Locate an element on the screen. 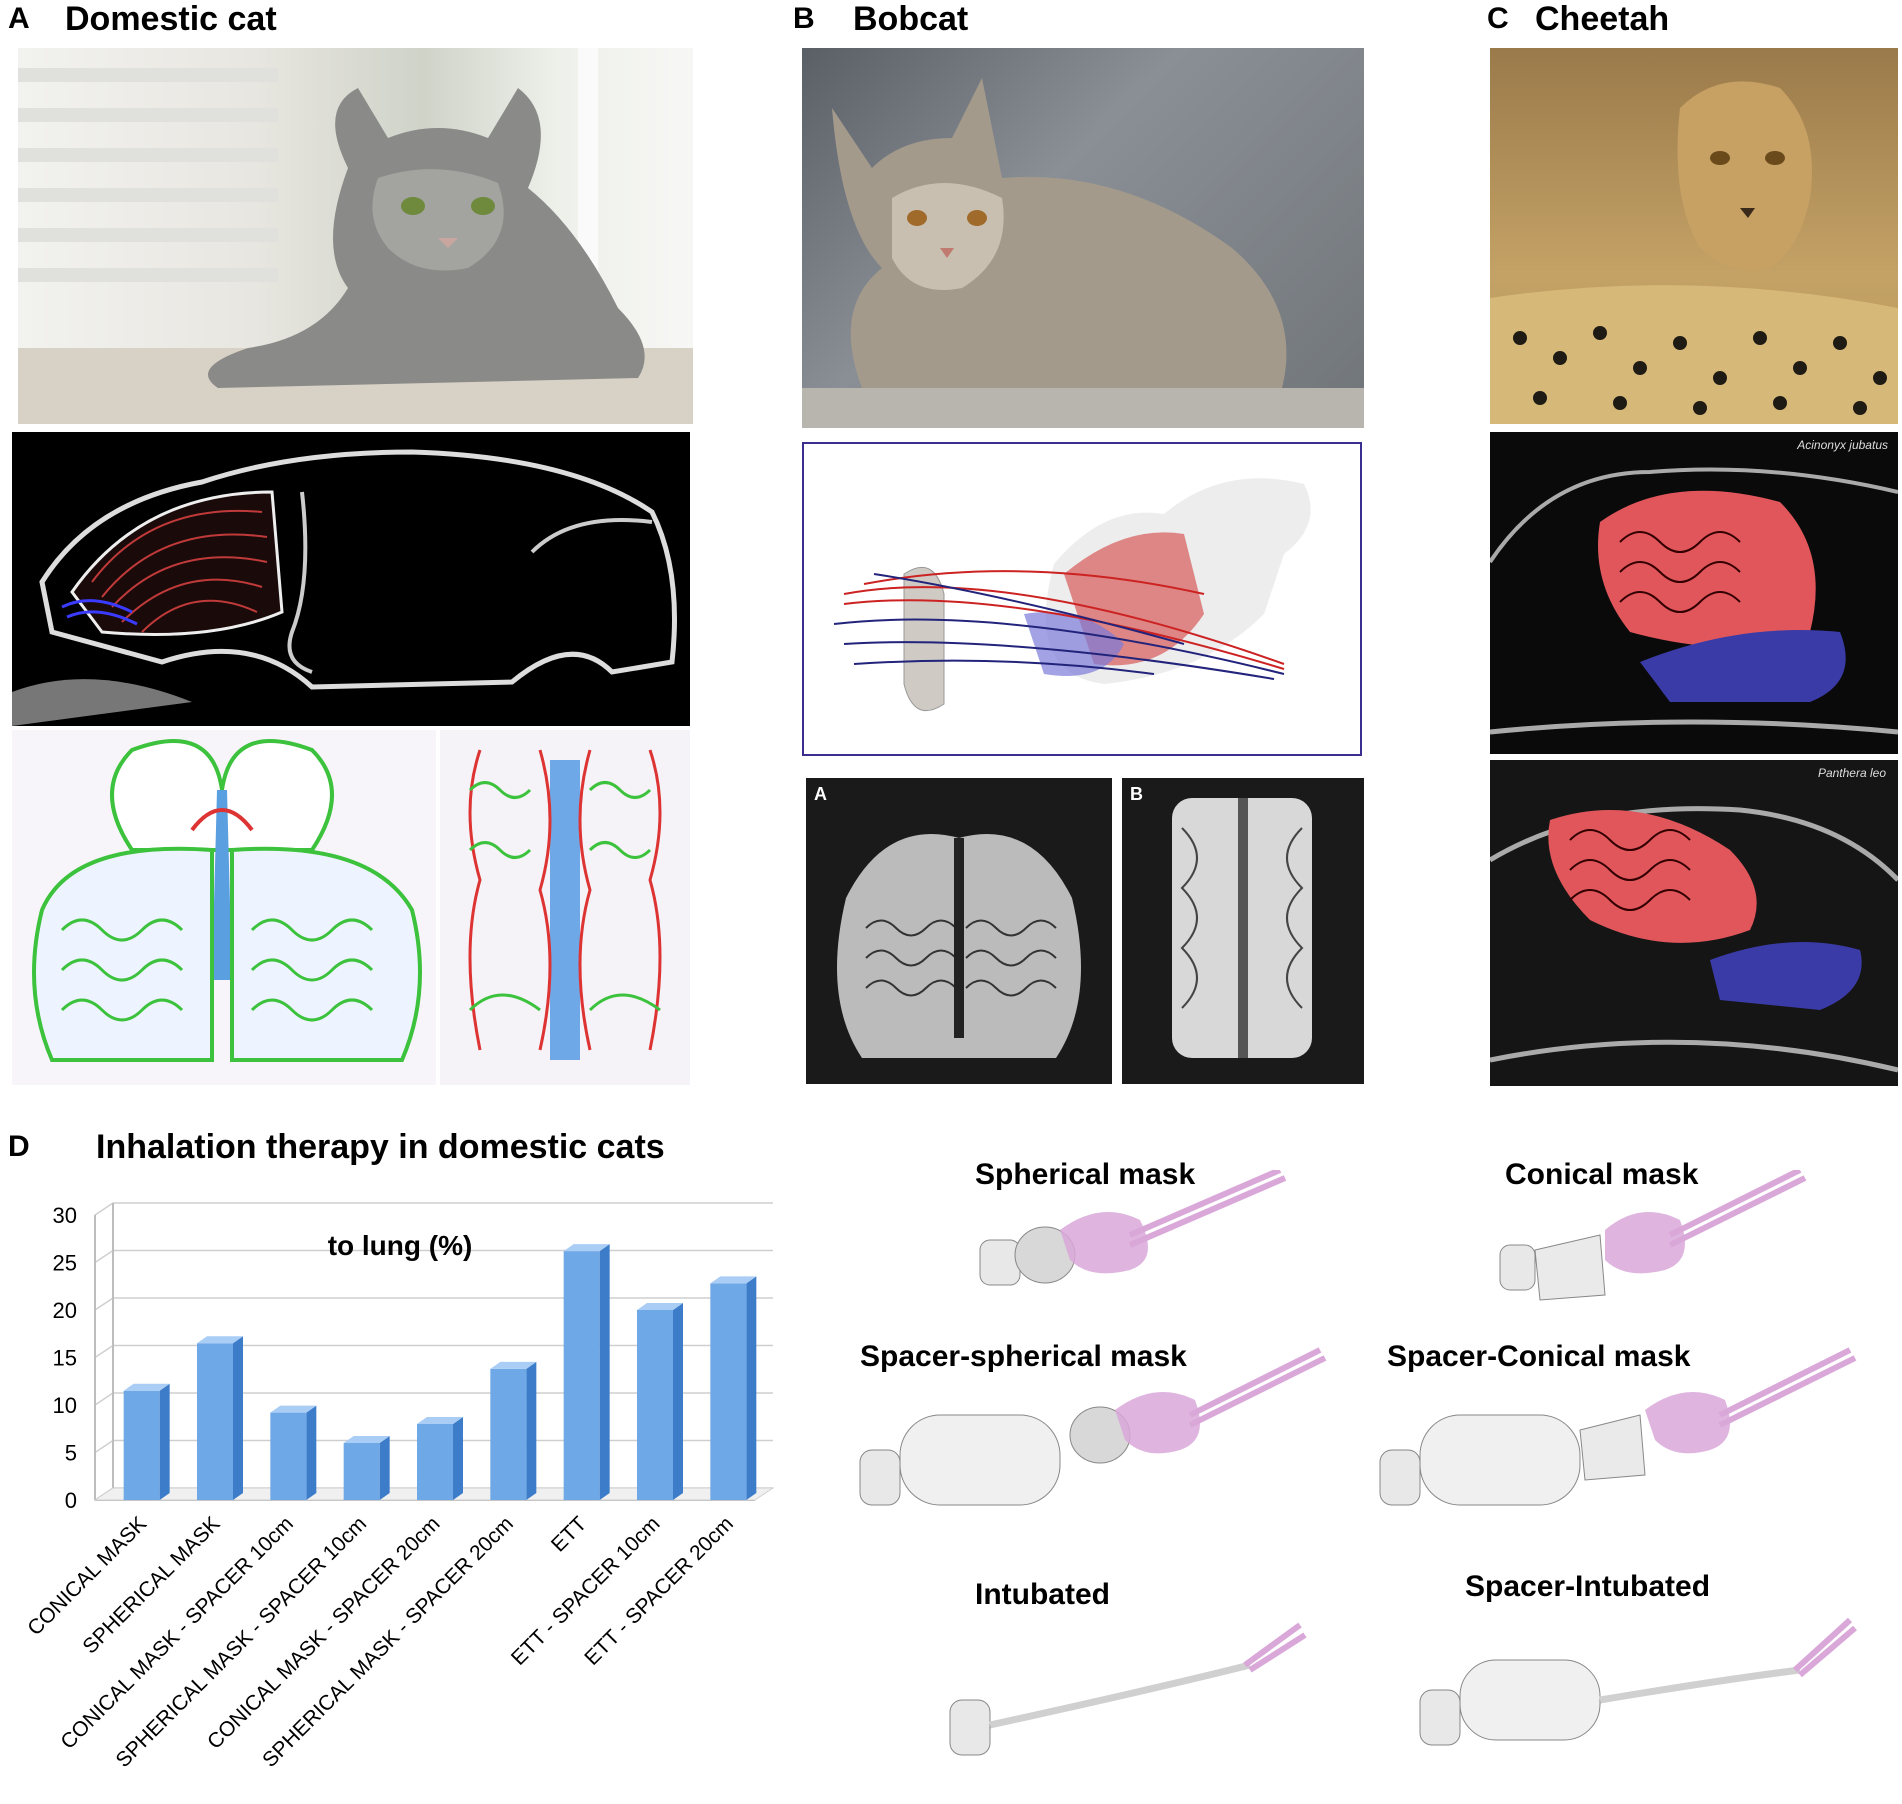  model-label: Spacer-Conical mask is located at coordinates (1539, 1356).